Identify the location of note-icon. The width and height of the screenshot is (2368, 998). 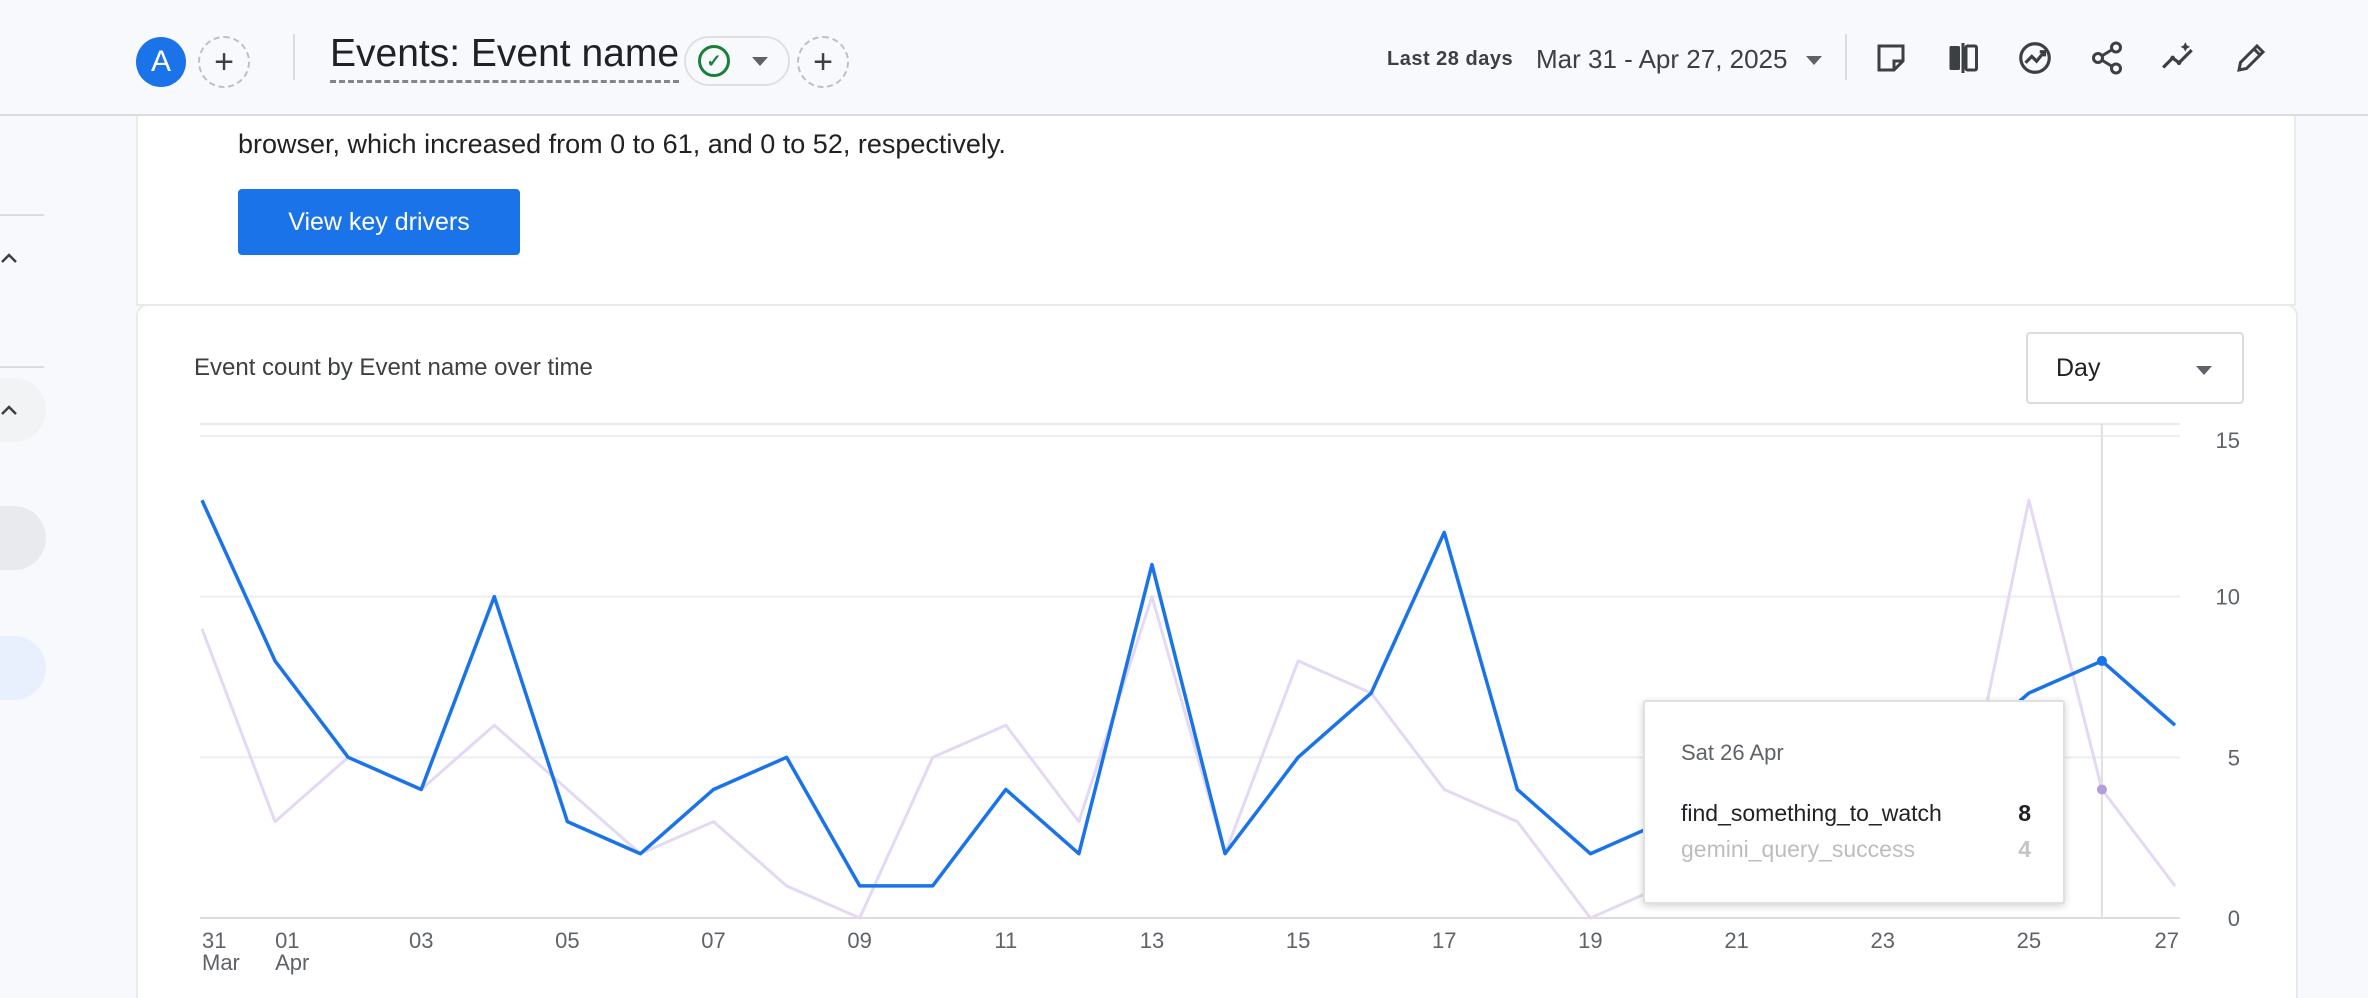
(1891, 58).